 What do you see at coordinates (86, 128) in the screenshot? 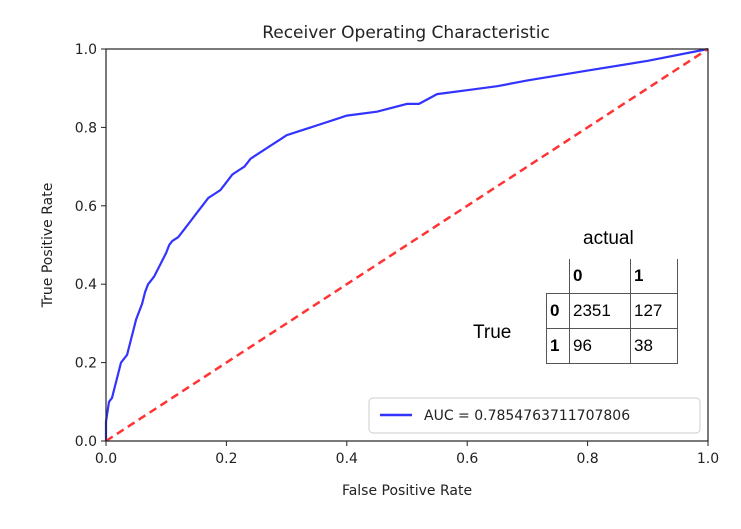
I see `y-tick-label: 0.8` at bounding box center [86, 128].